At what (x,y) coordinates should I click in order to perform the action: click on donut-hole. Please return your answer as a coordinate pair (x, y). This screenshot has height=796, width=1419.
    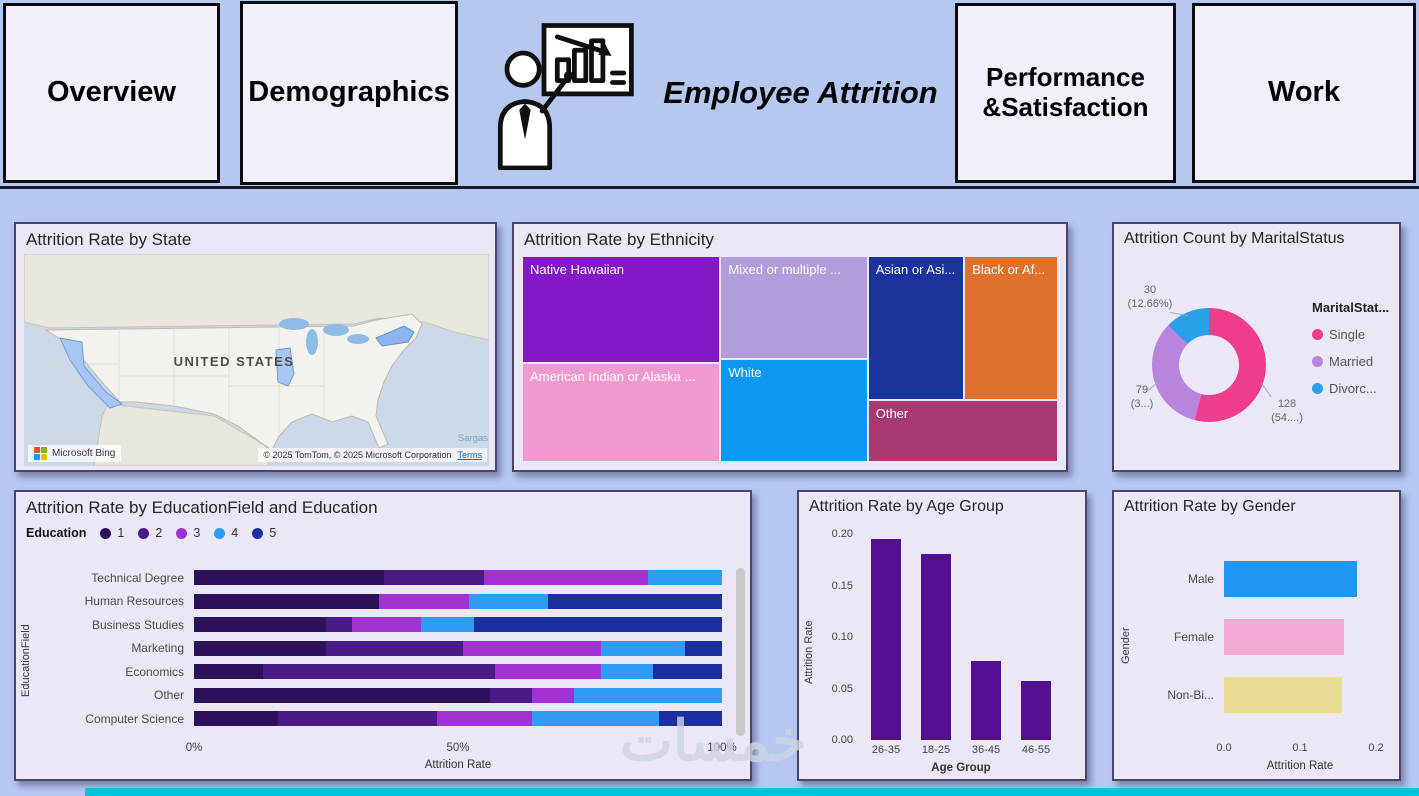
    Looking at the image, I should click on (1209, 365).